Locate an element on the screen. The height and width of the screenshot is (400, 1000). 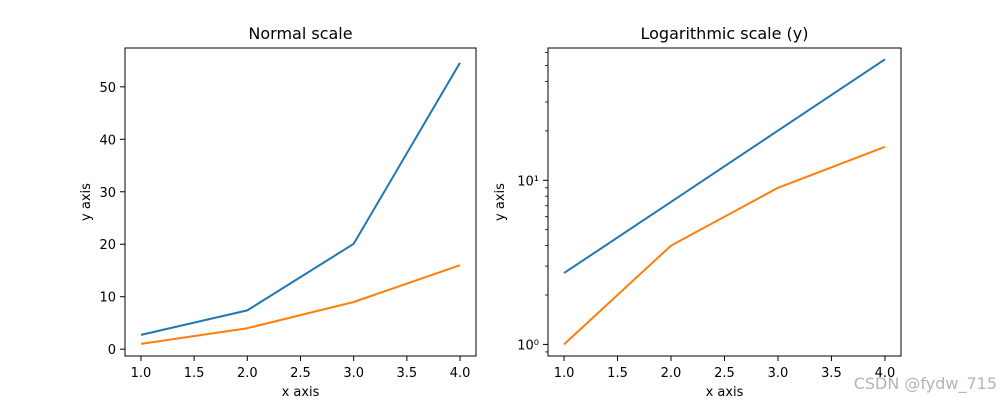
y-tick-label: 10¹ is located at coordinates (528, 181).